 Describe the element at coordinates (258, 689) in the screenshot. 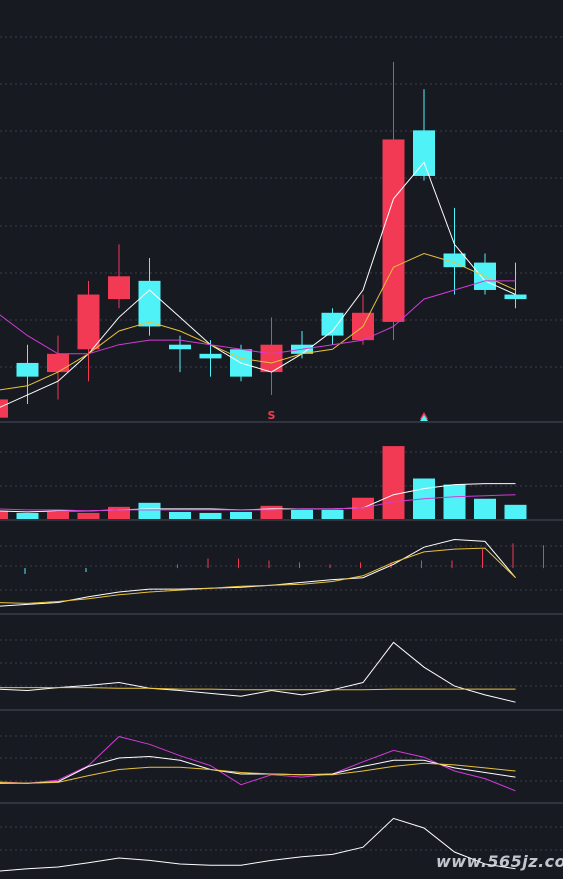

I see `indicator-yellow-line` at that location.